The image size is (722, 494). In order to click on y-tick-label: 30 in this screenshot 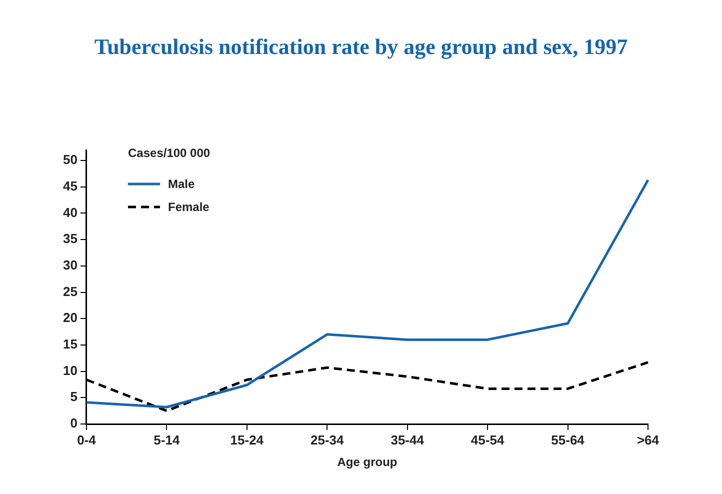, I will do `click(70, 265)`.